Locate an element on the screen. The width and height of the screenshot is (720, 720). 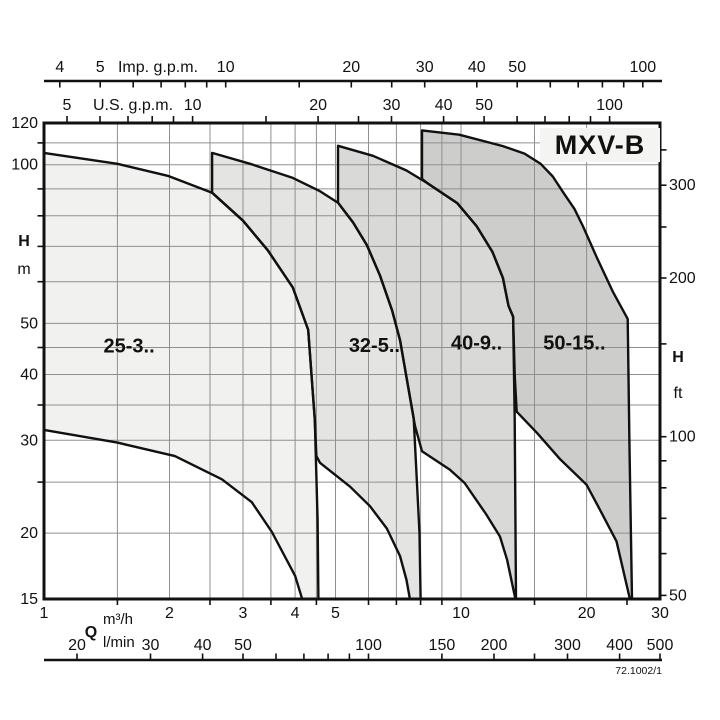
left-axis-tick-label: 15 is located at coordinates (29, 599).